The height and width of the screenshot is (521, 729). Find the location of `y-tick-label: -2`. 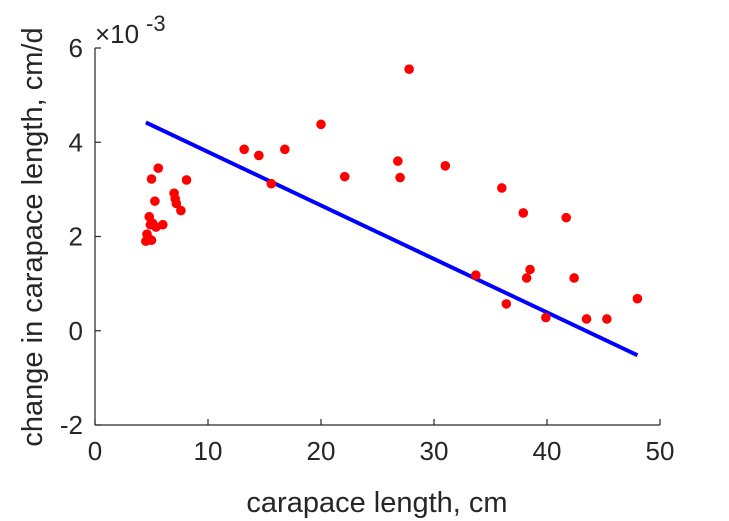

y-tick-label: -2 is located at coordinates (71, 425).